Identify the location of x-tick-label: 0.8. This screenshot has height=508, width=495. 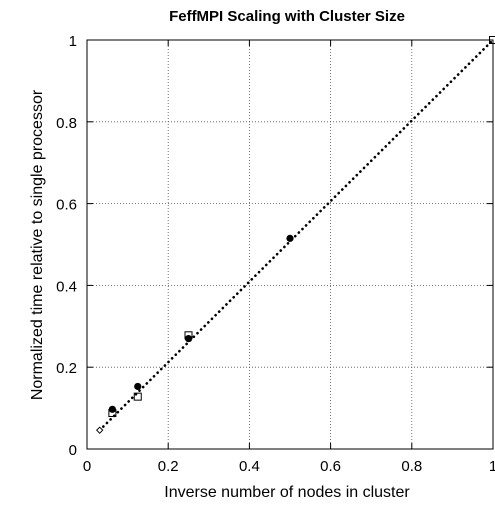
(411, 466).